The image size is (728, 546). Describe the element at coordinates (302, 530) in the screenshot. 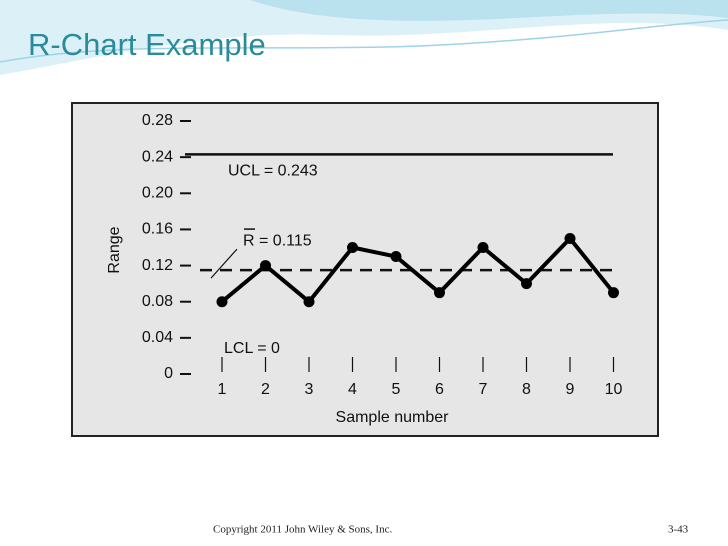

I see `footer: Copyright 2011 John Wiley & Sons, Inc.` at that location.